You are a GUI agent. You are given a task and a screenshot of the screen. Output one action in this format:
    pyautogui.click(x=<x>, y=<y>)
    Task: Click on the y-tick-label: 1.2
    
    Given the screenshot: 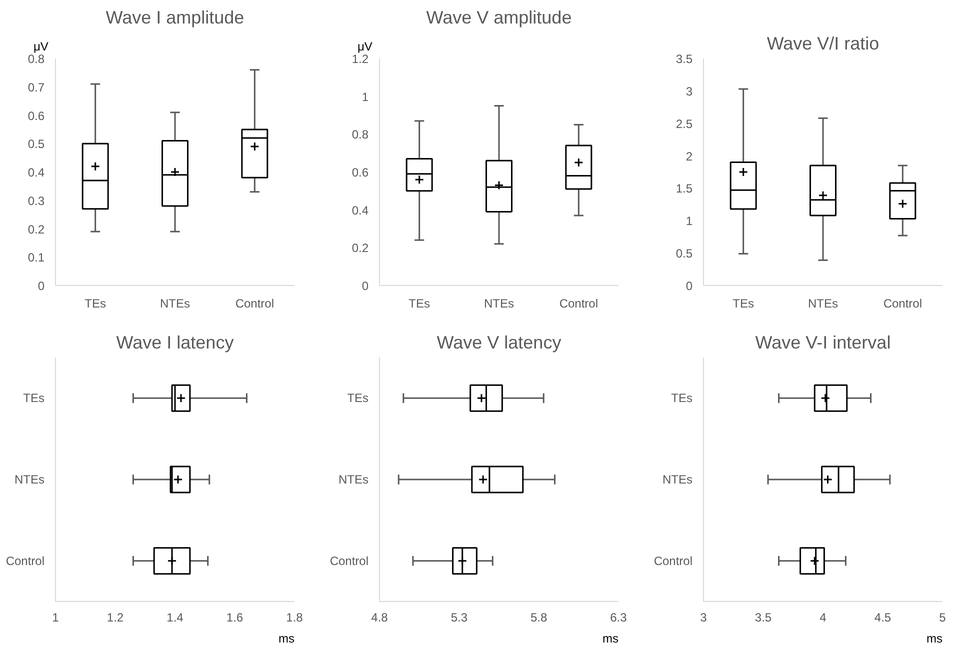 What is the action you would take?
    pyautogui.click(x=360, y=59)
    